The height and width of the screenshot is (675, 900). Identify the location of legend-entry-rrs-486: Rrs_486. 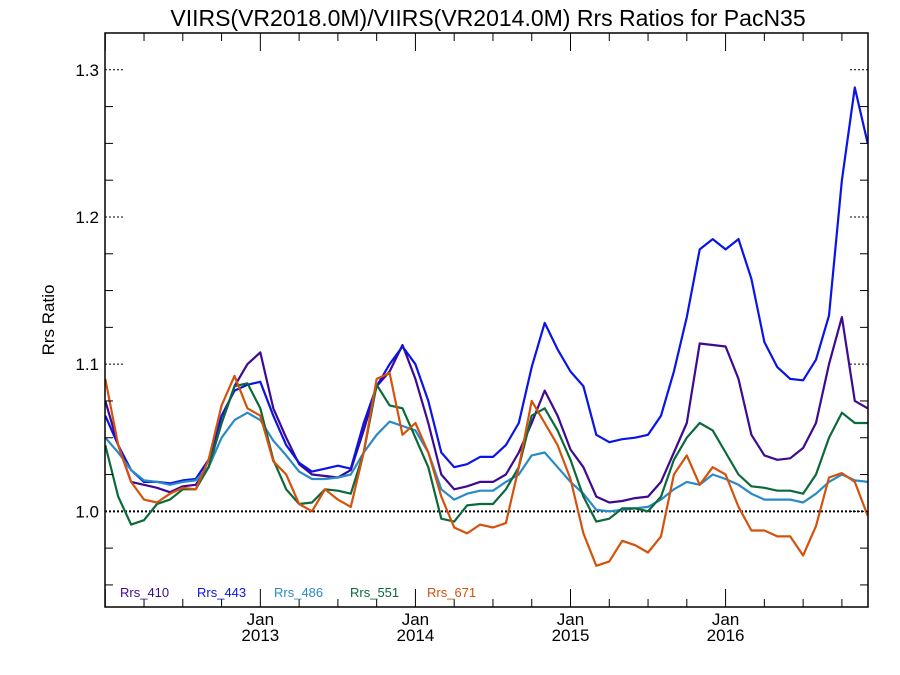
(298, 592).